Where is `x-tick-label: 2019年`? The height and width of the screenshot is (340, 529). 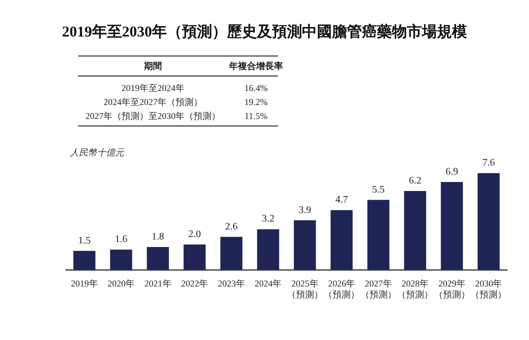
x-tick-label: 2019年 is located at coordinates (84, 283).